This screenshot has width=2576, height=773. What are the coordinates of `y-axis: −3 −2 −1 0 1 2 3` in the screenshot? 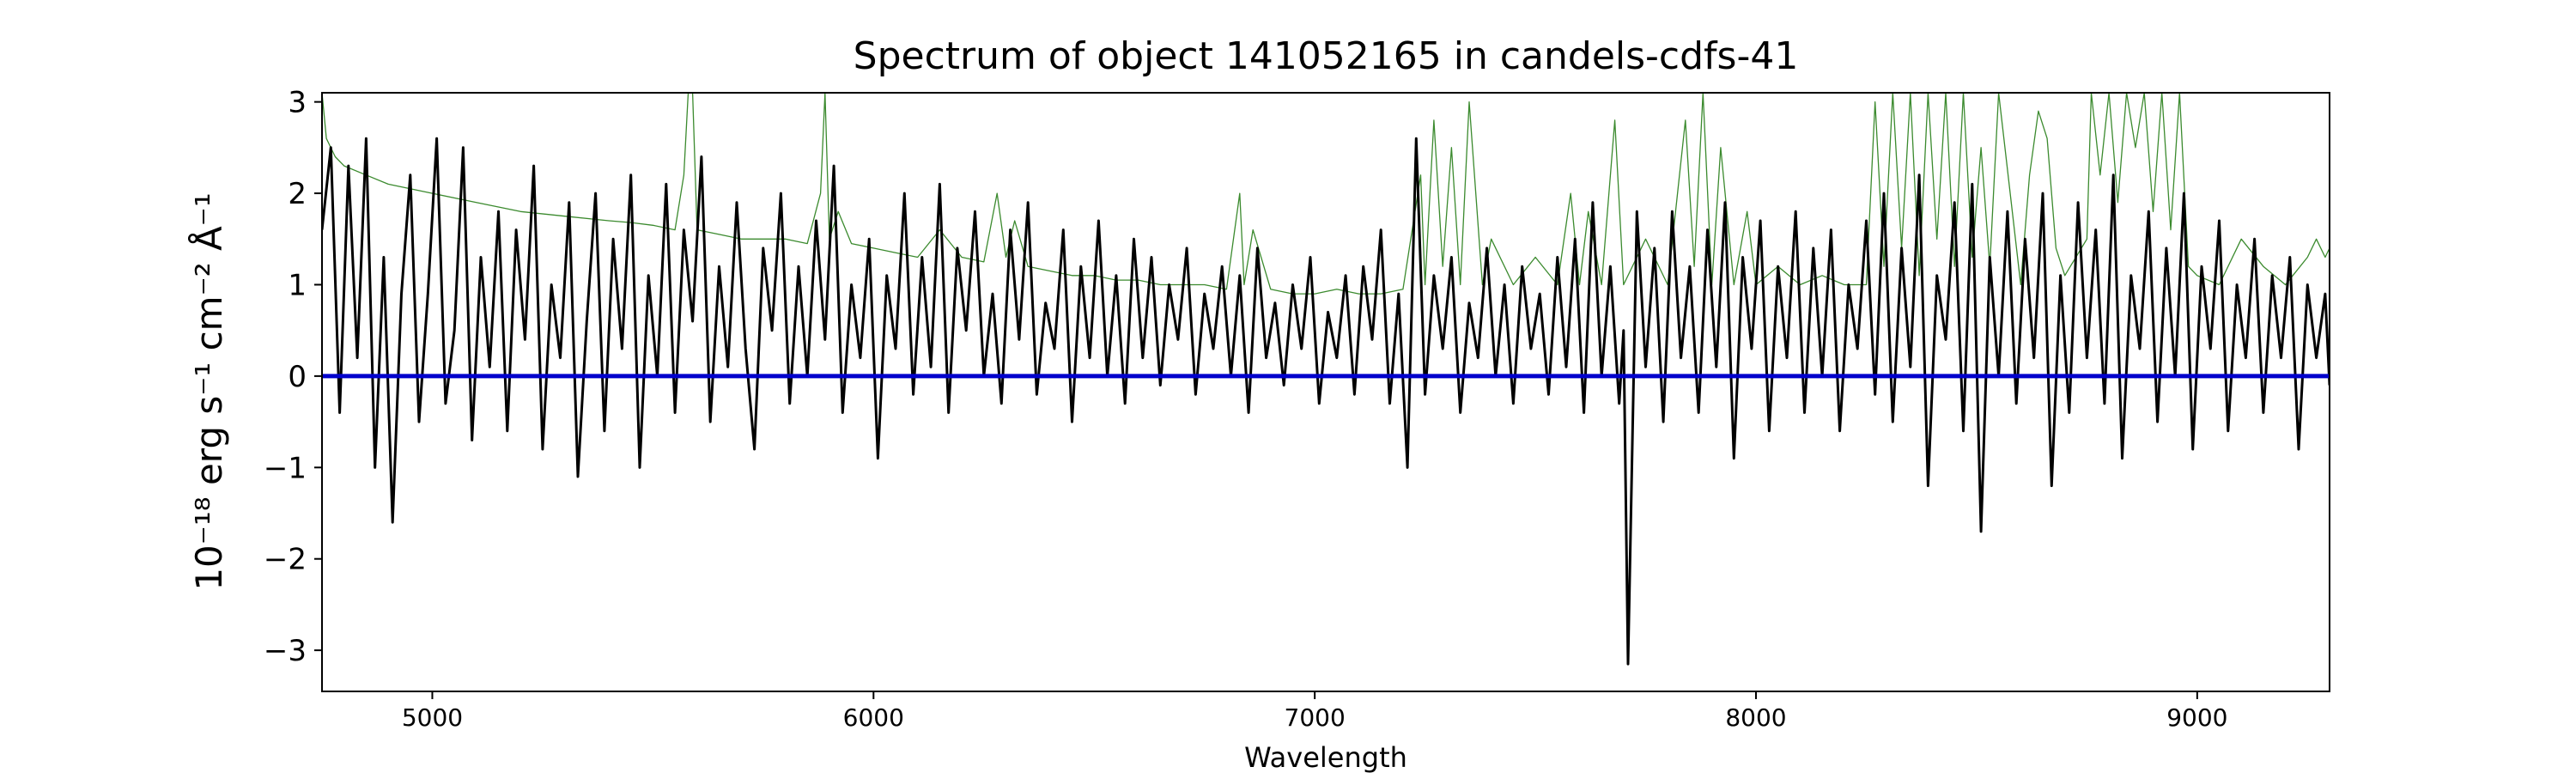 It's located at (293, 377).